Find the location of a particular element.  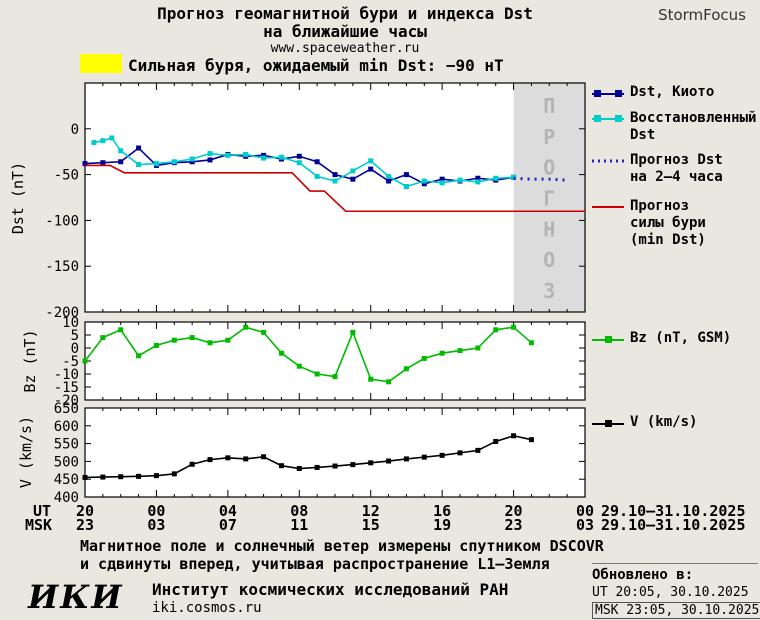

legend-storm-line2: силы бури is located at coordinates (668, 223).